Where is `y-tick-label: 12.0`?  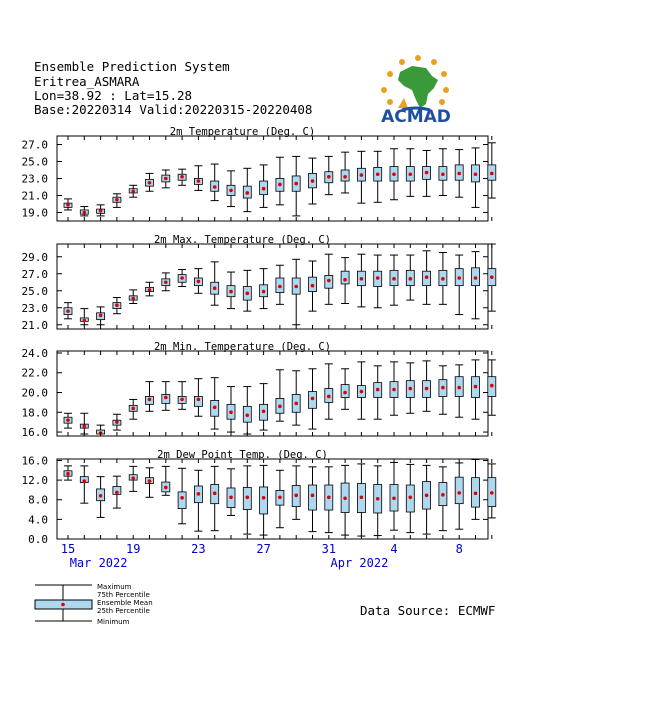
y-tick-label: 12.0 is located at coordinates (35, 480).